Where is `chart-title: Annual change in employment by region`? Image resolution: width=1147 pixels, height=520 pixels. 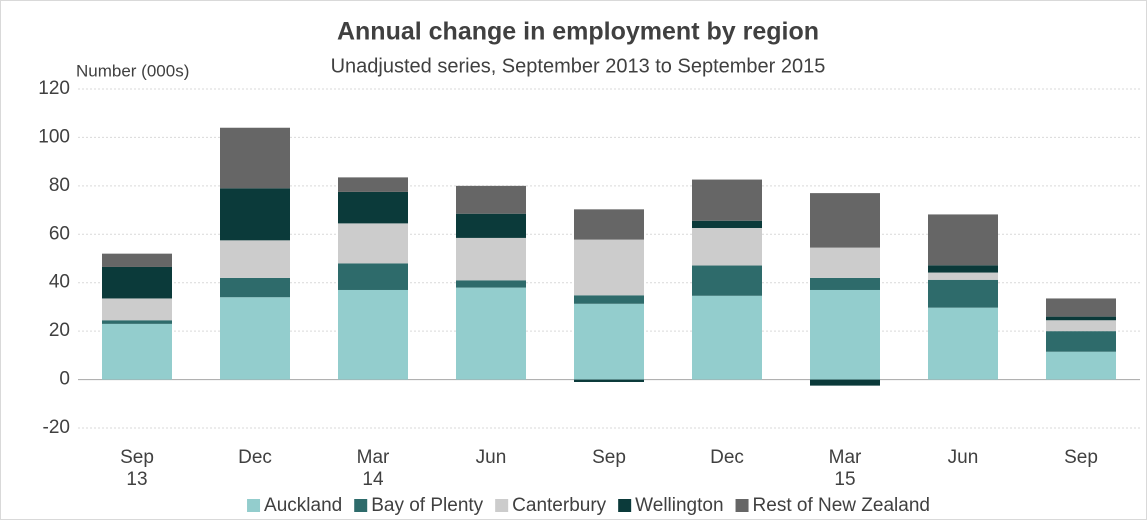
chart-title: Annual change in employment by region is located at coordinates (578, 32).